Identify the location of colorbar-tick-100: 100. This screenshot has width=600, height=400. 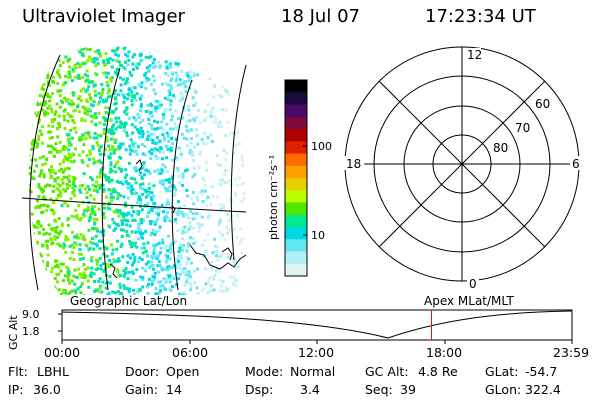
(321, 146).